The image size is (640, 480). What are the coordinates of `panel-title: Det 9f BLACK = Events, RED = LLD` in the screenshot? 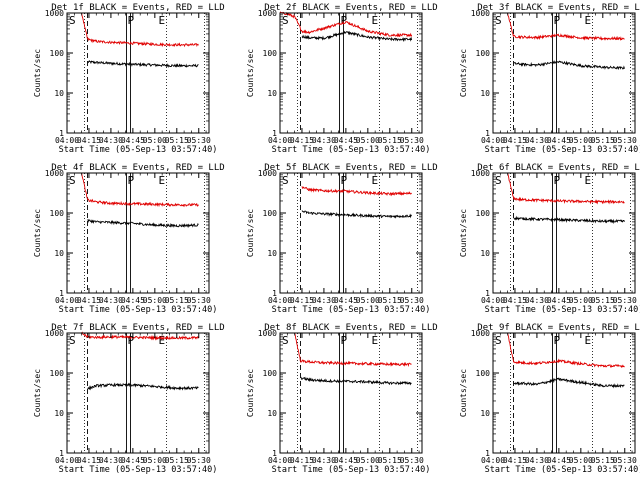 It's located at (558, 328).